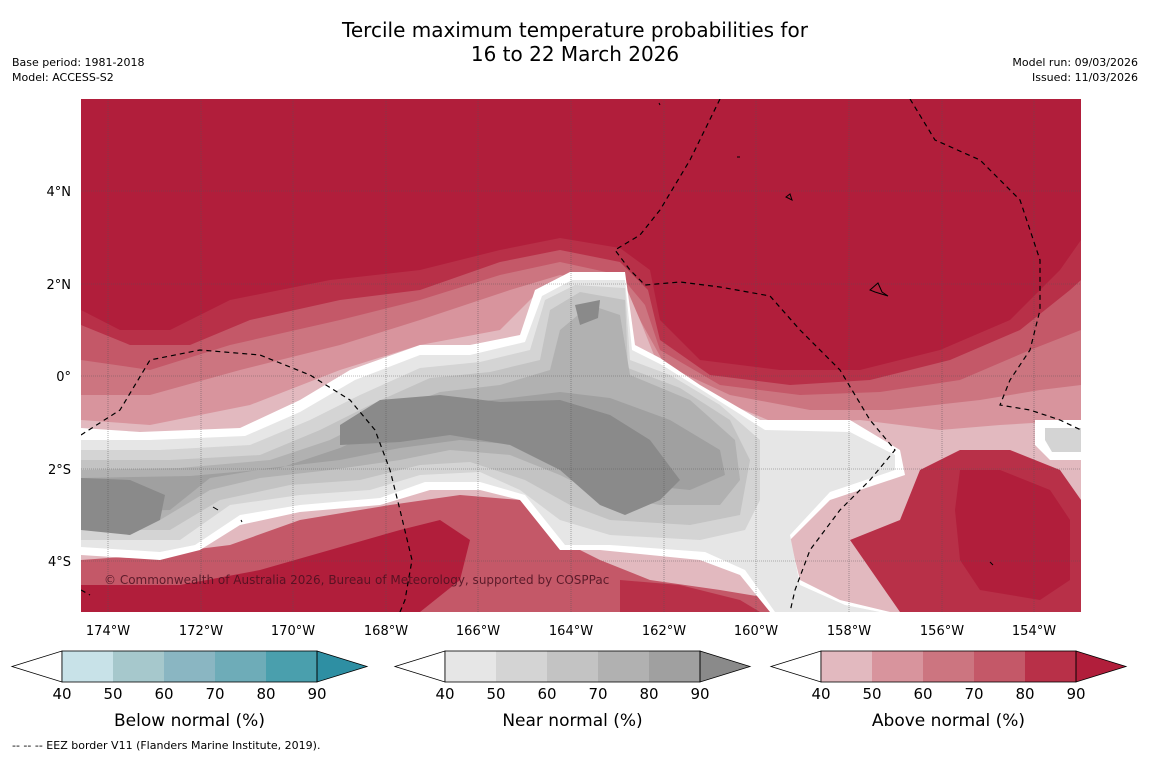  Describe the element at coordinates (63, 377) in the screenshot. I see `lat-label: 0°` at that location.